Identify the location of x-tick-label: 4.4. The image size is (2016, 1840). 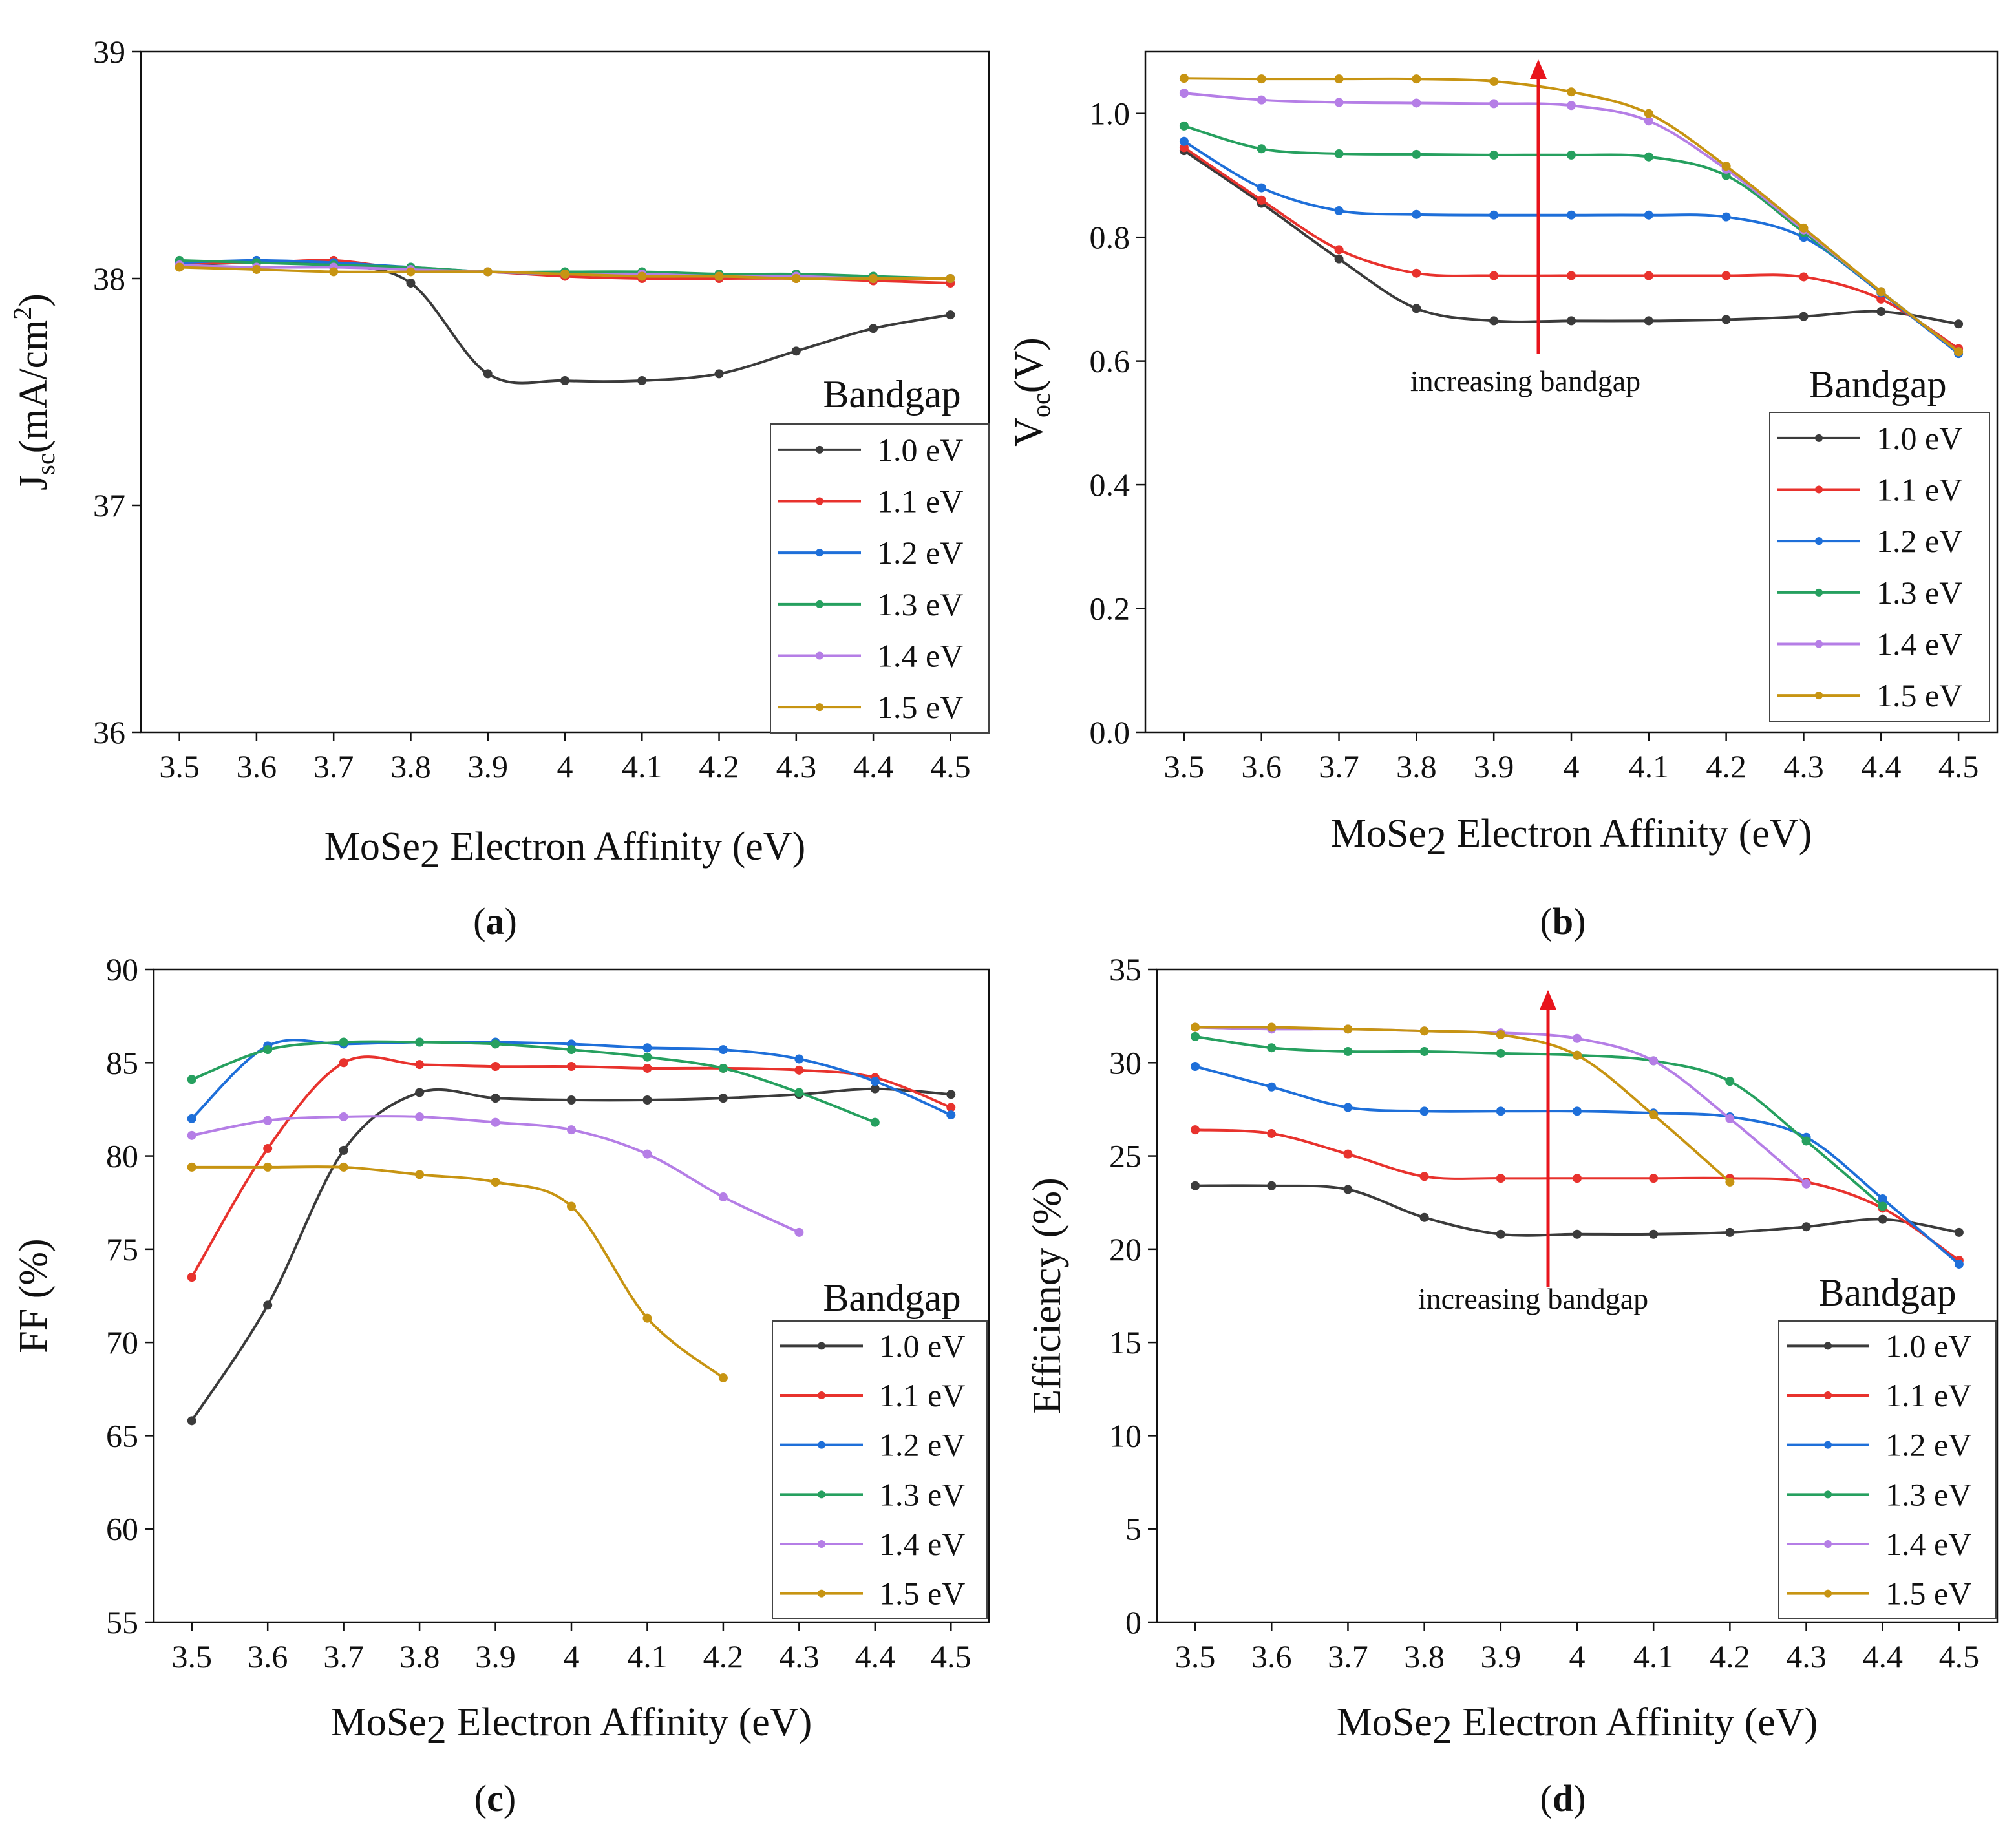
(1882, 1656).